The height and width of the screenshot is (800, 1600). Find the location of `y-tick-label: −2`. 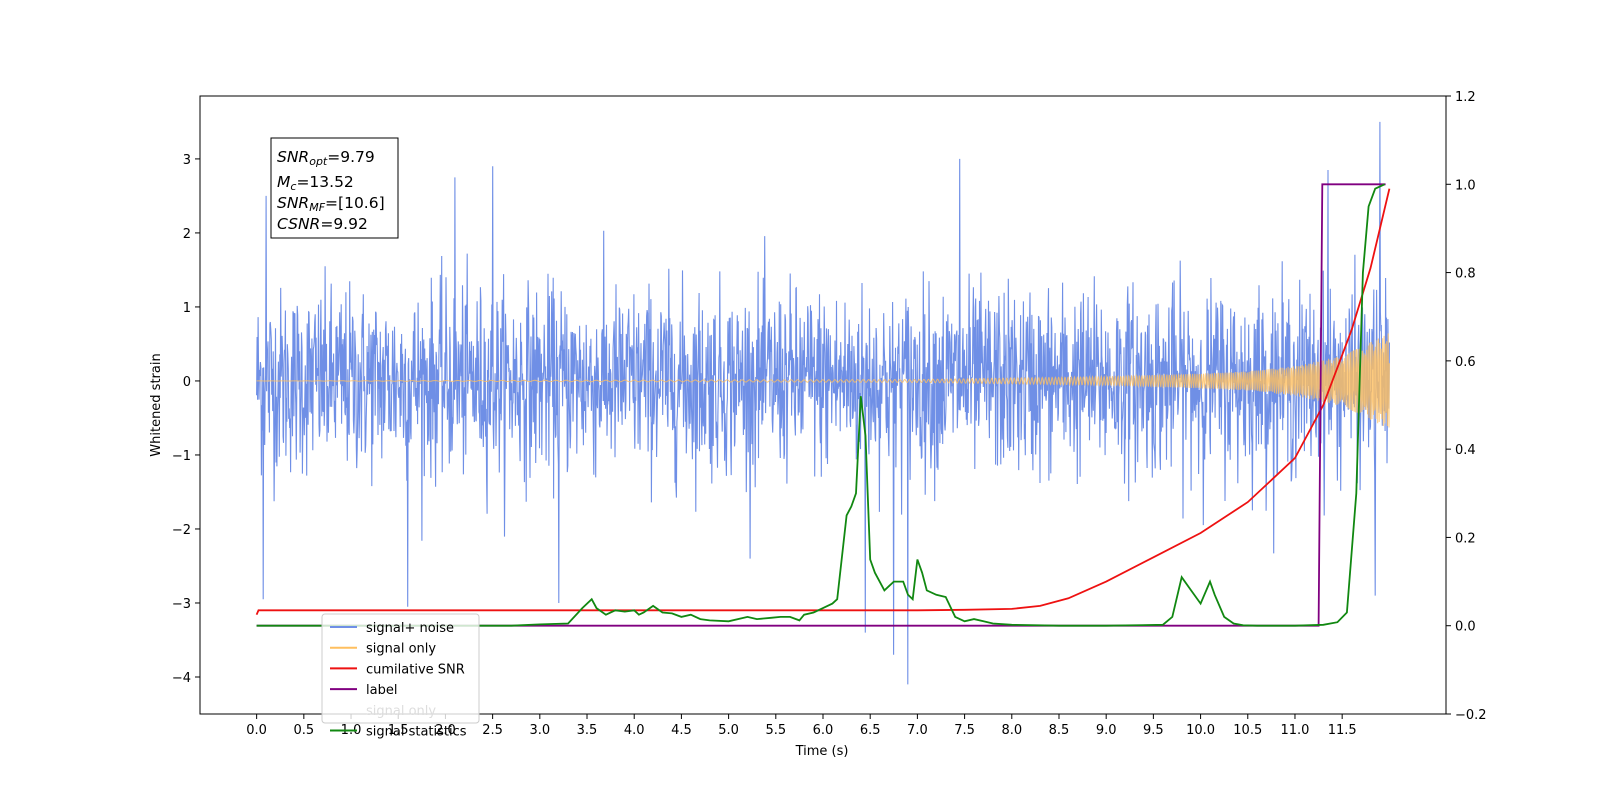

y-tick-label: −2 is located at coordinates (181, 530).